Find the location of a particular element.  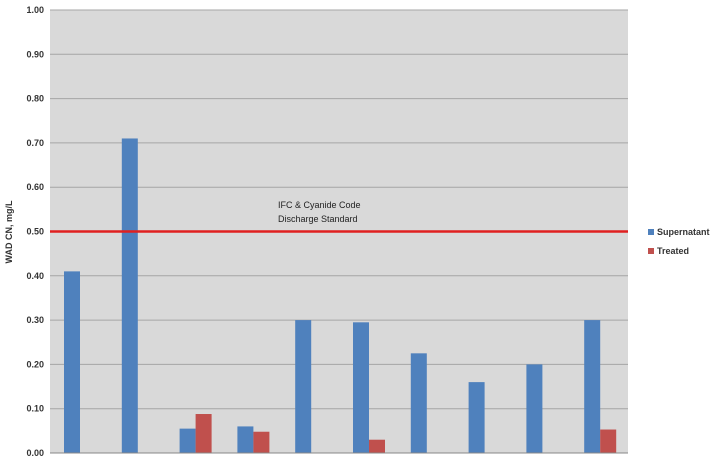

legend-label-supernatant: Supernatant is located at coordinates (683, 232).